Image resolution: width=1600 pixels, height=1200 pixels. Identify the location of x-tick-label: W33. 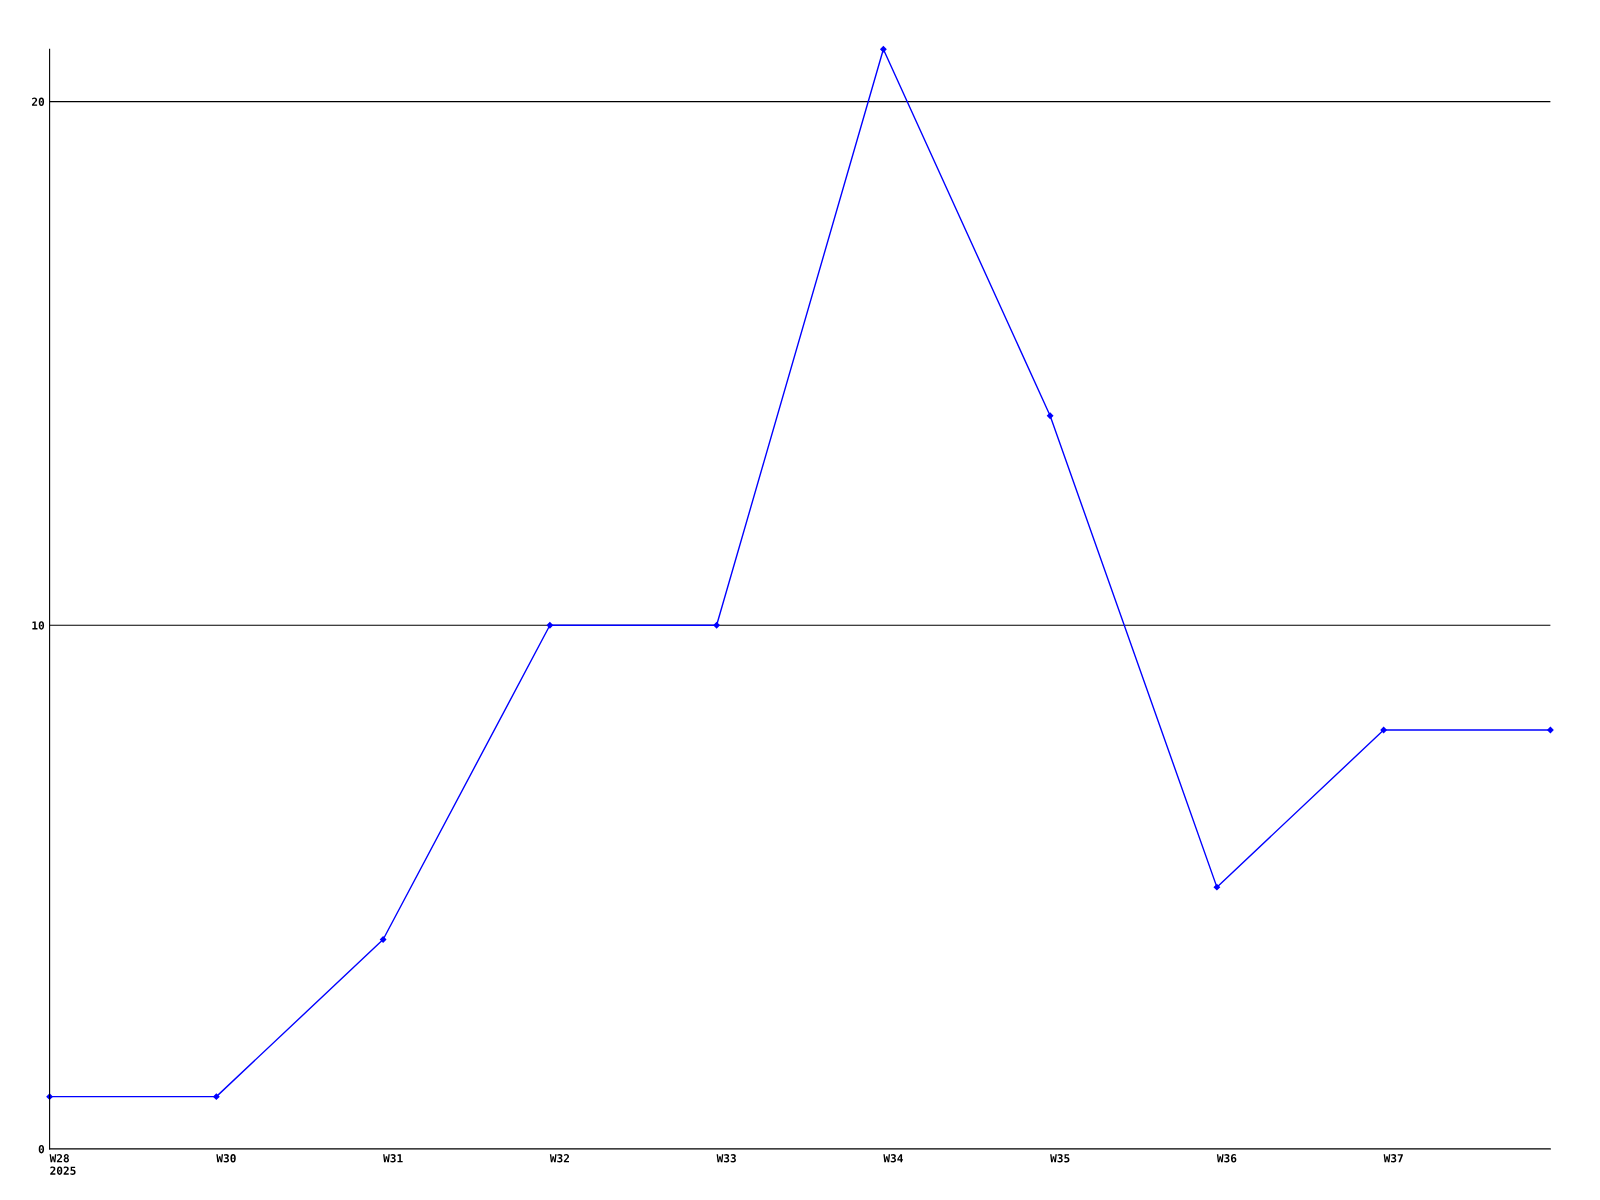
(726, 1158).